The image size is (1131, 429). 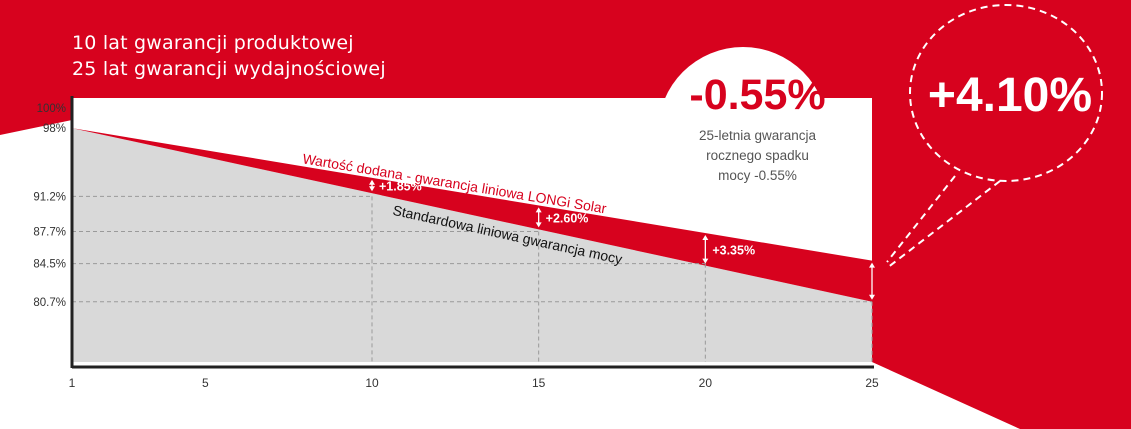 What do you see at coordinates (49, 233) in the screenshot?
I see `y-tick-label: 87.7%` at bounding box center [49, 233].